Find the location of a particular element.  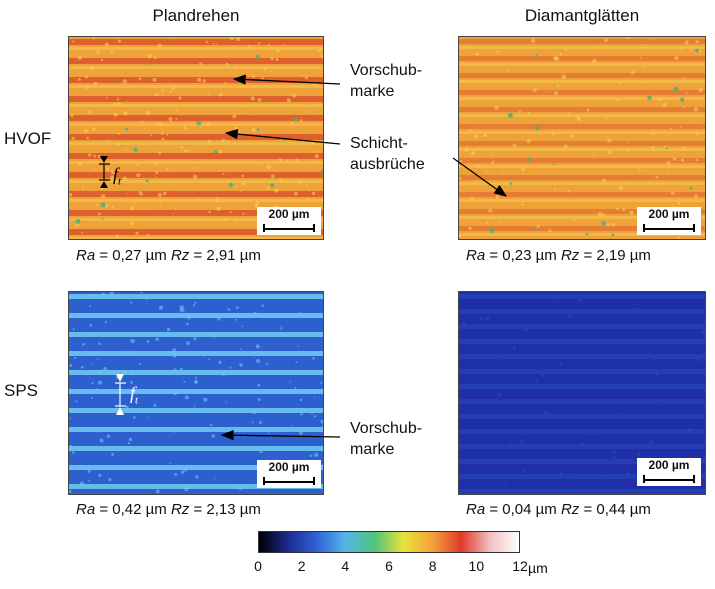

hvof-diamantglaetten-surface is located at coordinates (582, 138).